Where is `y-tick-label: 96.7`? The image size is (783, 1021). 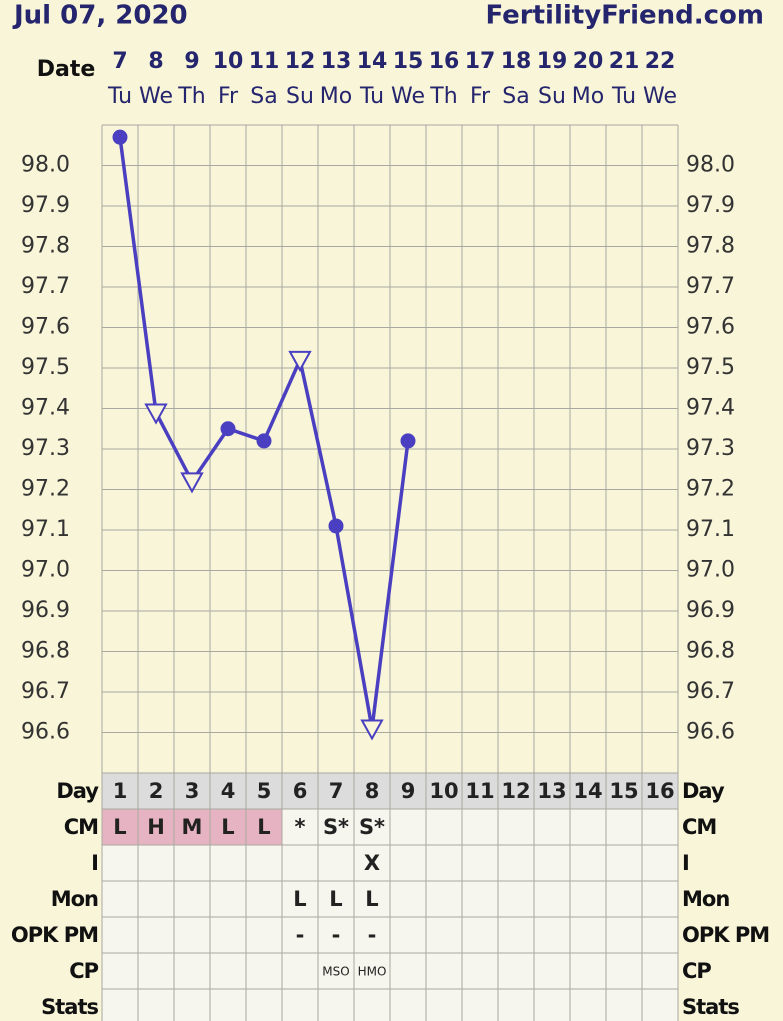 y-tick-label: 96.7 is located at coordinates (45, 691).